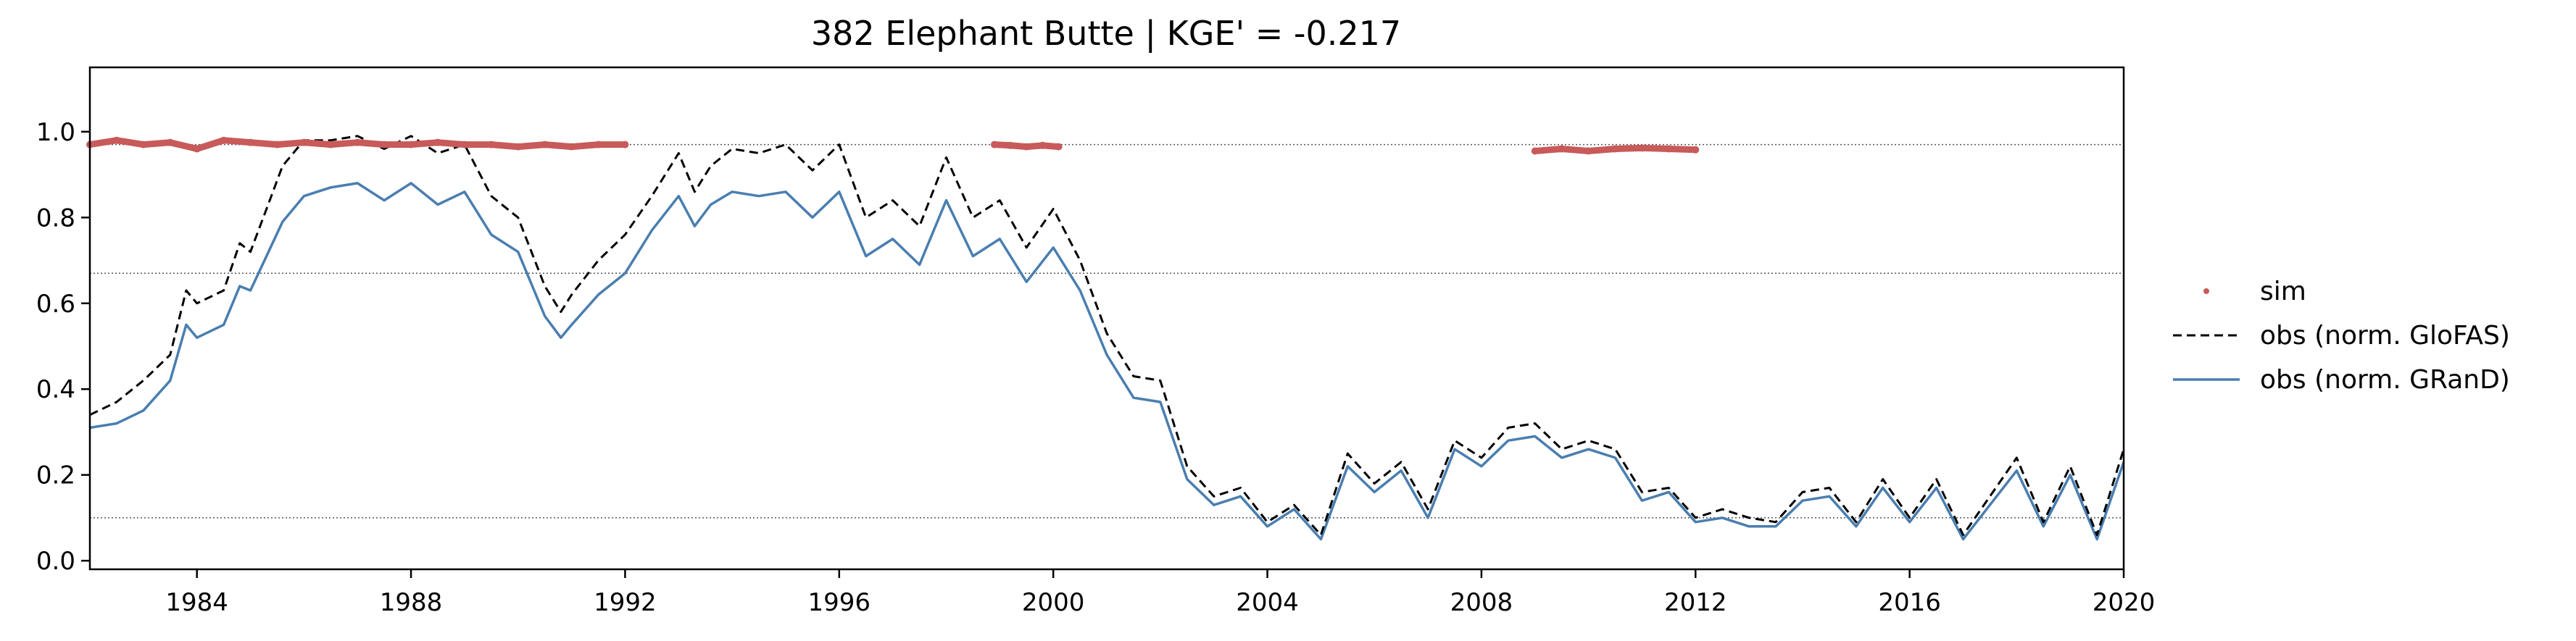 This screenshot has width=2576, height=641. I want to click on x-tick-label-1: 1988, so click(411, 602).